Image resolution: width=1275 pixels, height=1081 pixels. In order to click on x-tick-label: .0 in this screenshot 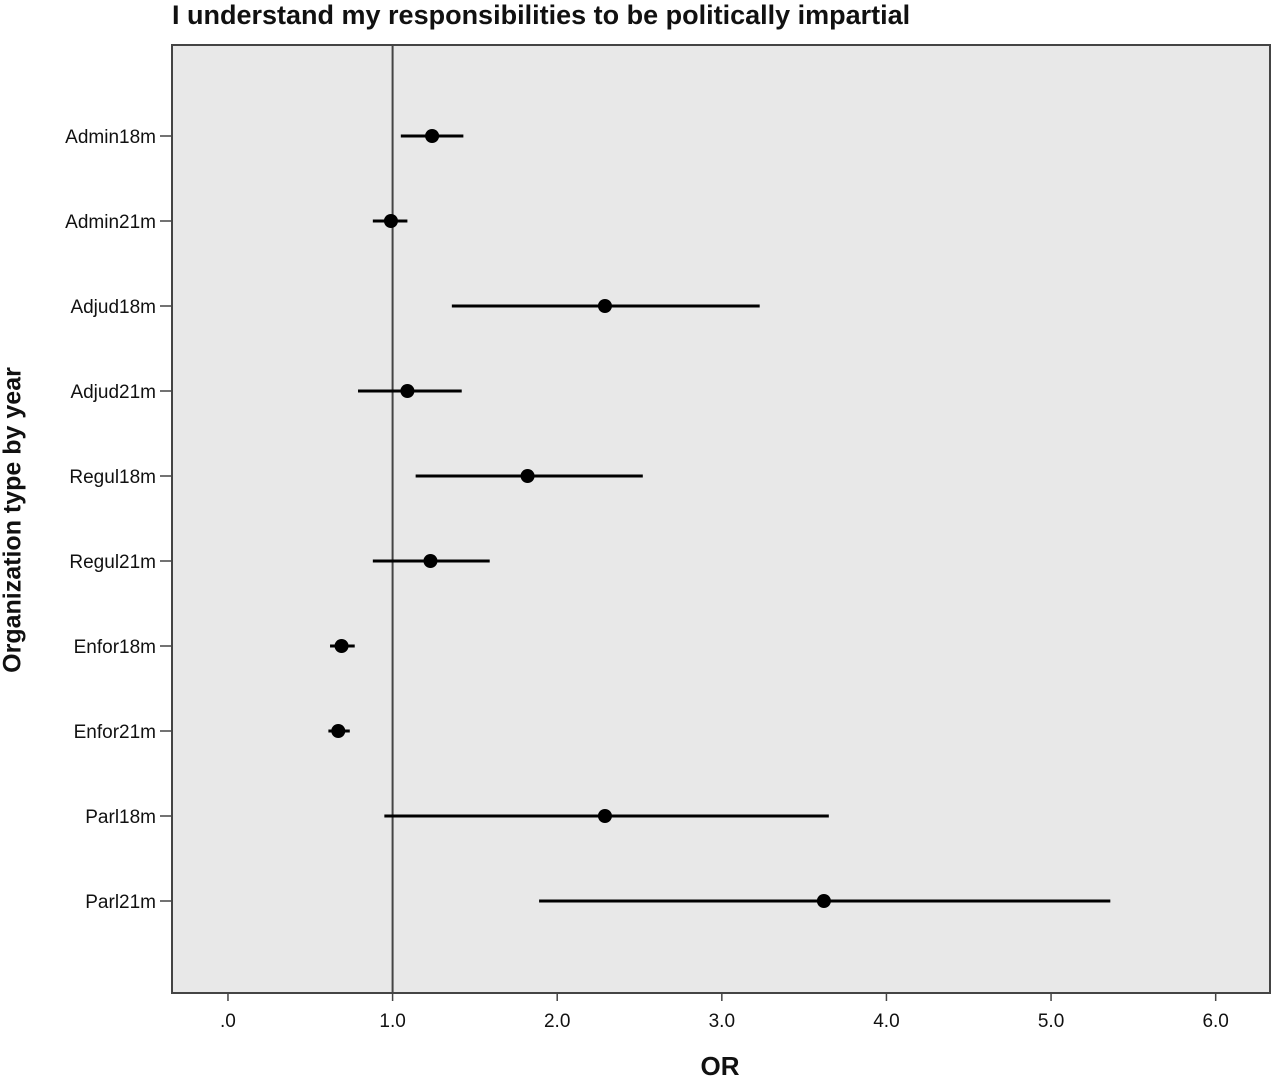, I will do `click(228, 1021)`.